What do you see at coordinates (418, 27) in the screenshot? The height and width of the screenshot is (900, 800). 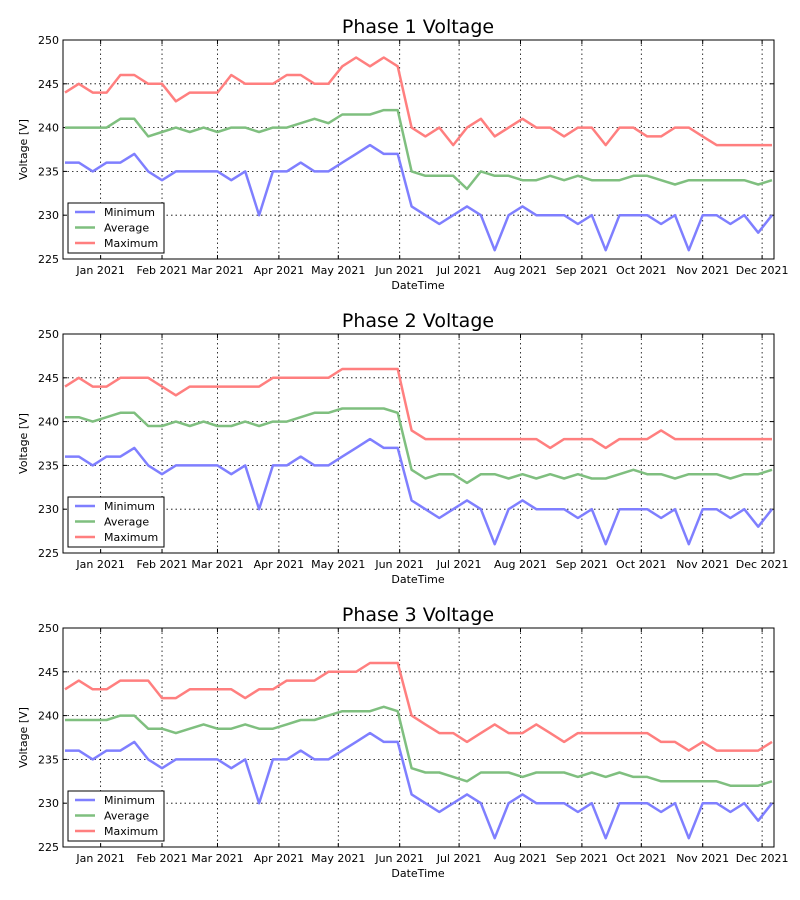 I see `chart-title: Phase 1 Voltage` at bounding box center [418, 27].